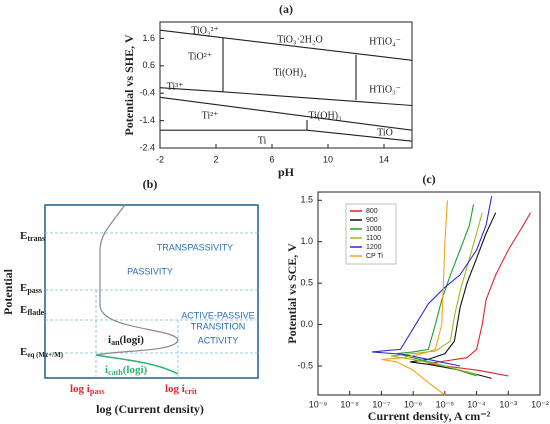 Image resolution: width=550 pixels, height=424 pixels. I want to click on cathodic-curve, so click(137, 364).